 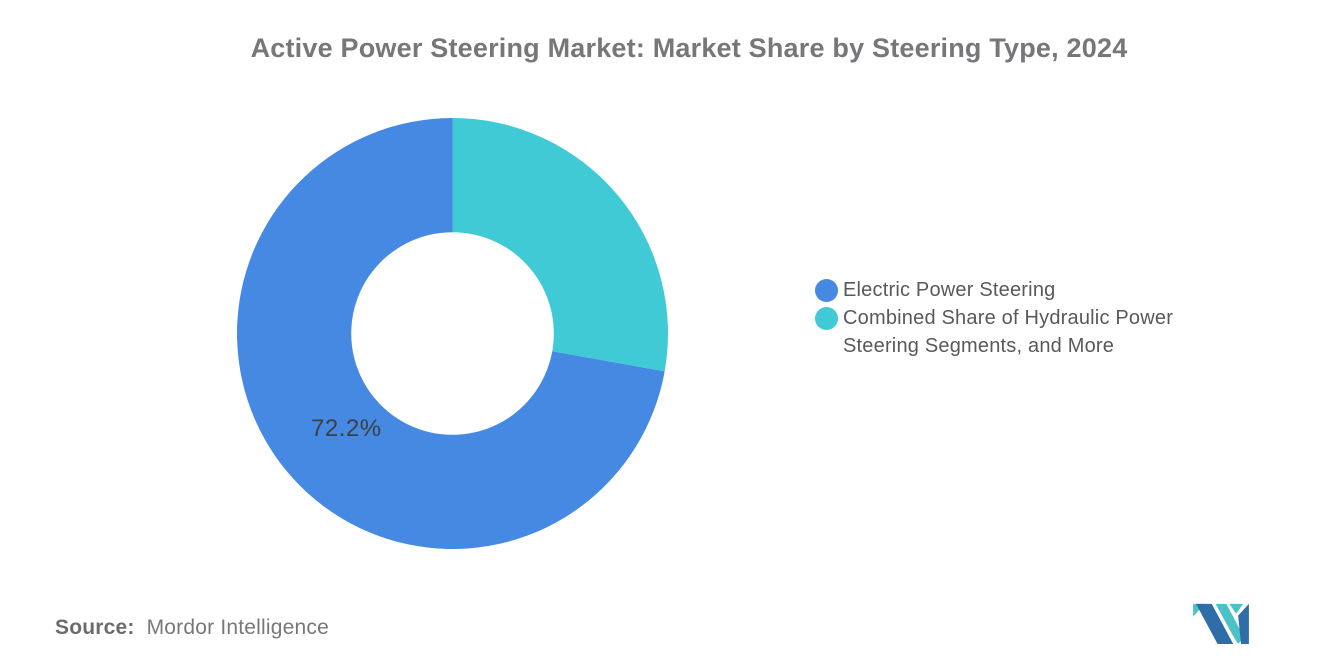 What do you see at coordinates (1229, 624) in the screenshot?
I see `logo-teal-band` at bounding box center [1229, 624].